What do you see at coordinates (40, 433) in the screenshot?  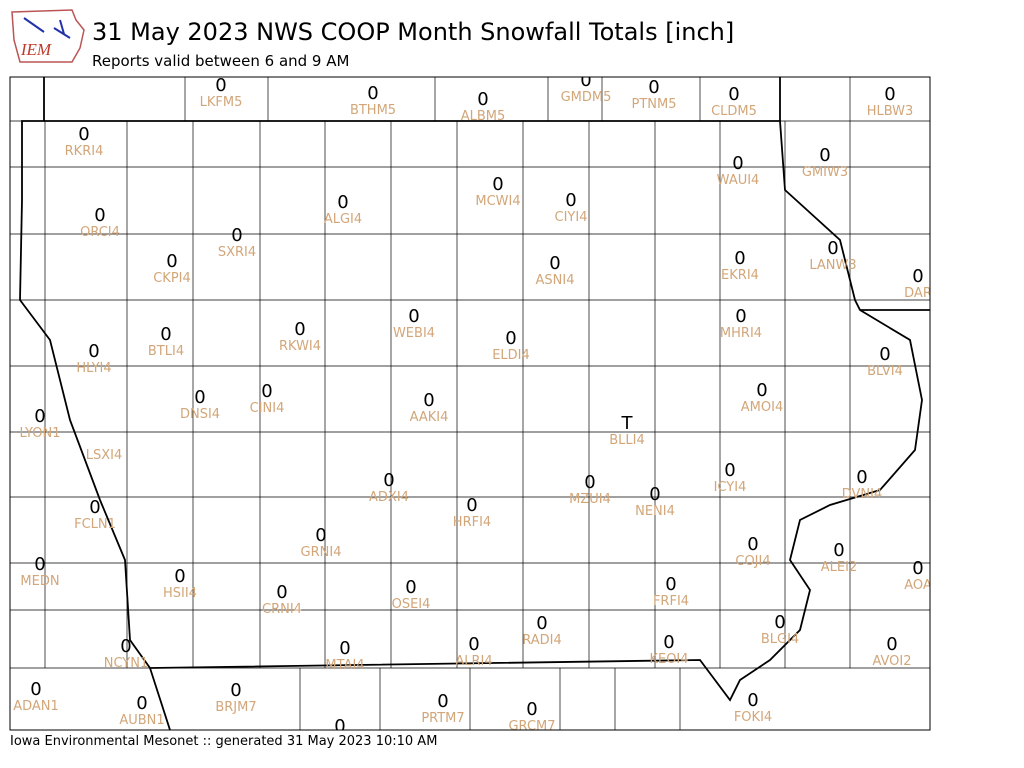 I see `station-id: LYON1` at bounding box center [40, 433].